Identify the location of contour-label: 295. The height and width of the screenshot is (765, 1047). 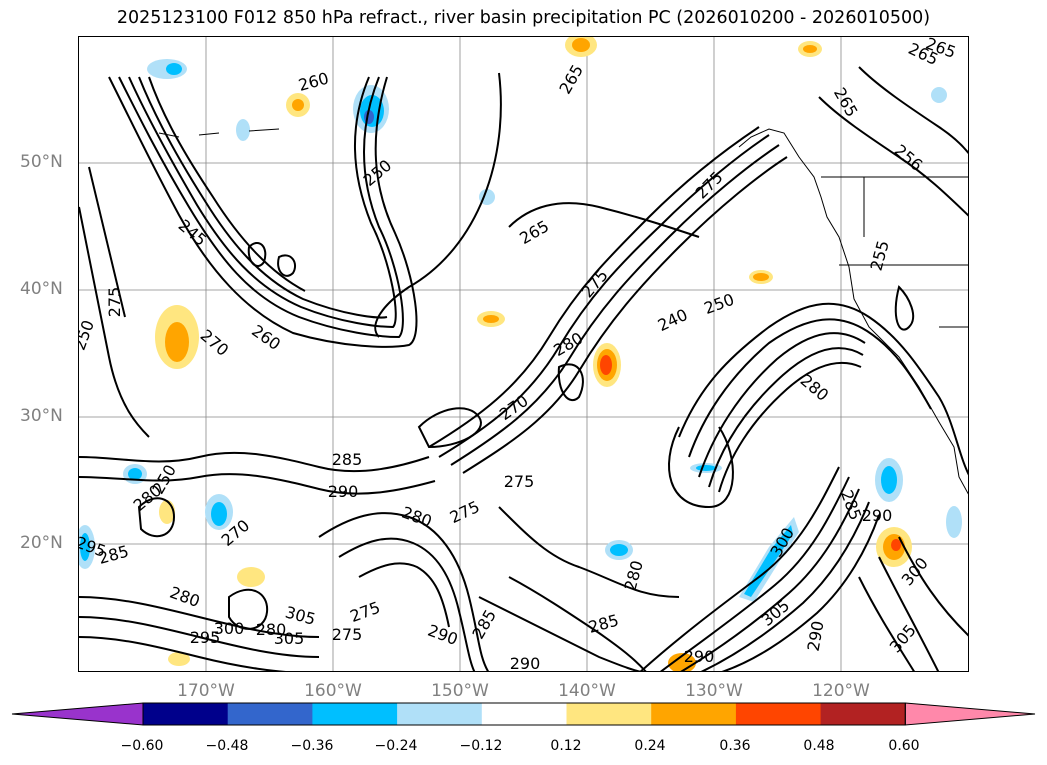
(205, 637).